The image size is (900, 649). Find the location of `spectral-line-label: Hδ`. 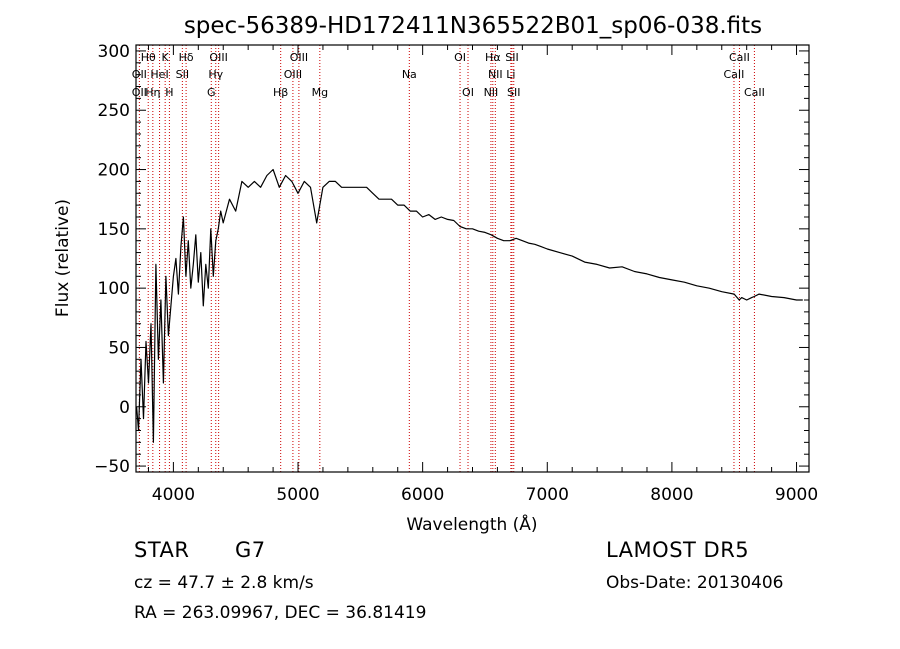

spectral-line-label: Hδ is located at coordinates (186, 57).